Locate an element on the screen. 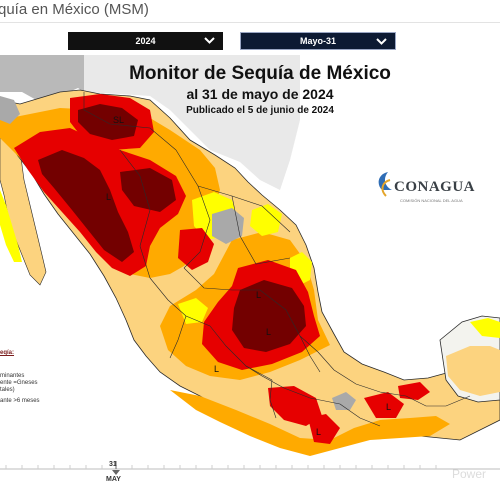  extreme-east is located at coordinates (414, 391).